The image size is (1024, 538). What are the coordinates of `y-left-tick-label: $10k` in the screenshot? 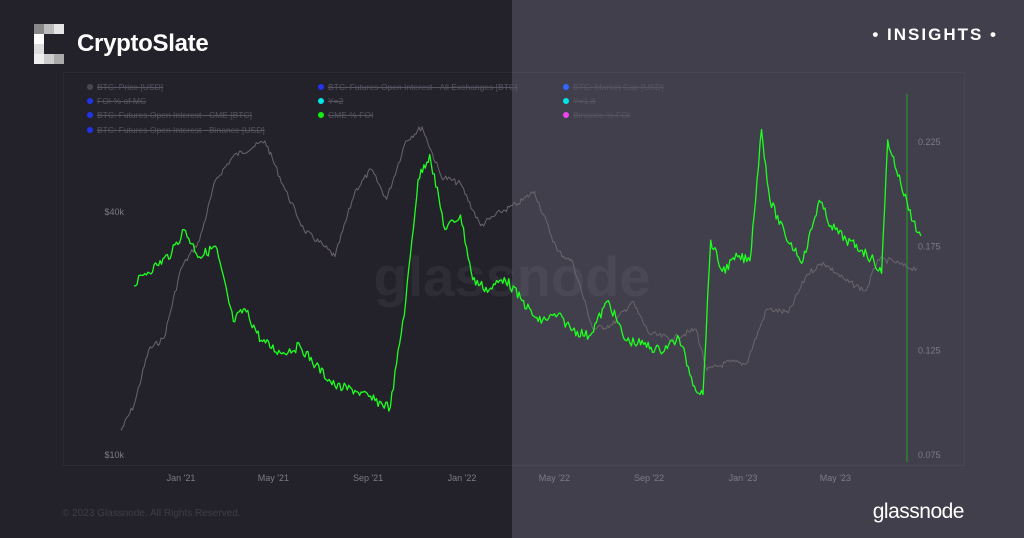 It's located at (114, 455).